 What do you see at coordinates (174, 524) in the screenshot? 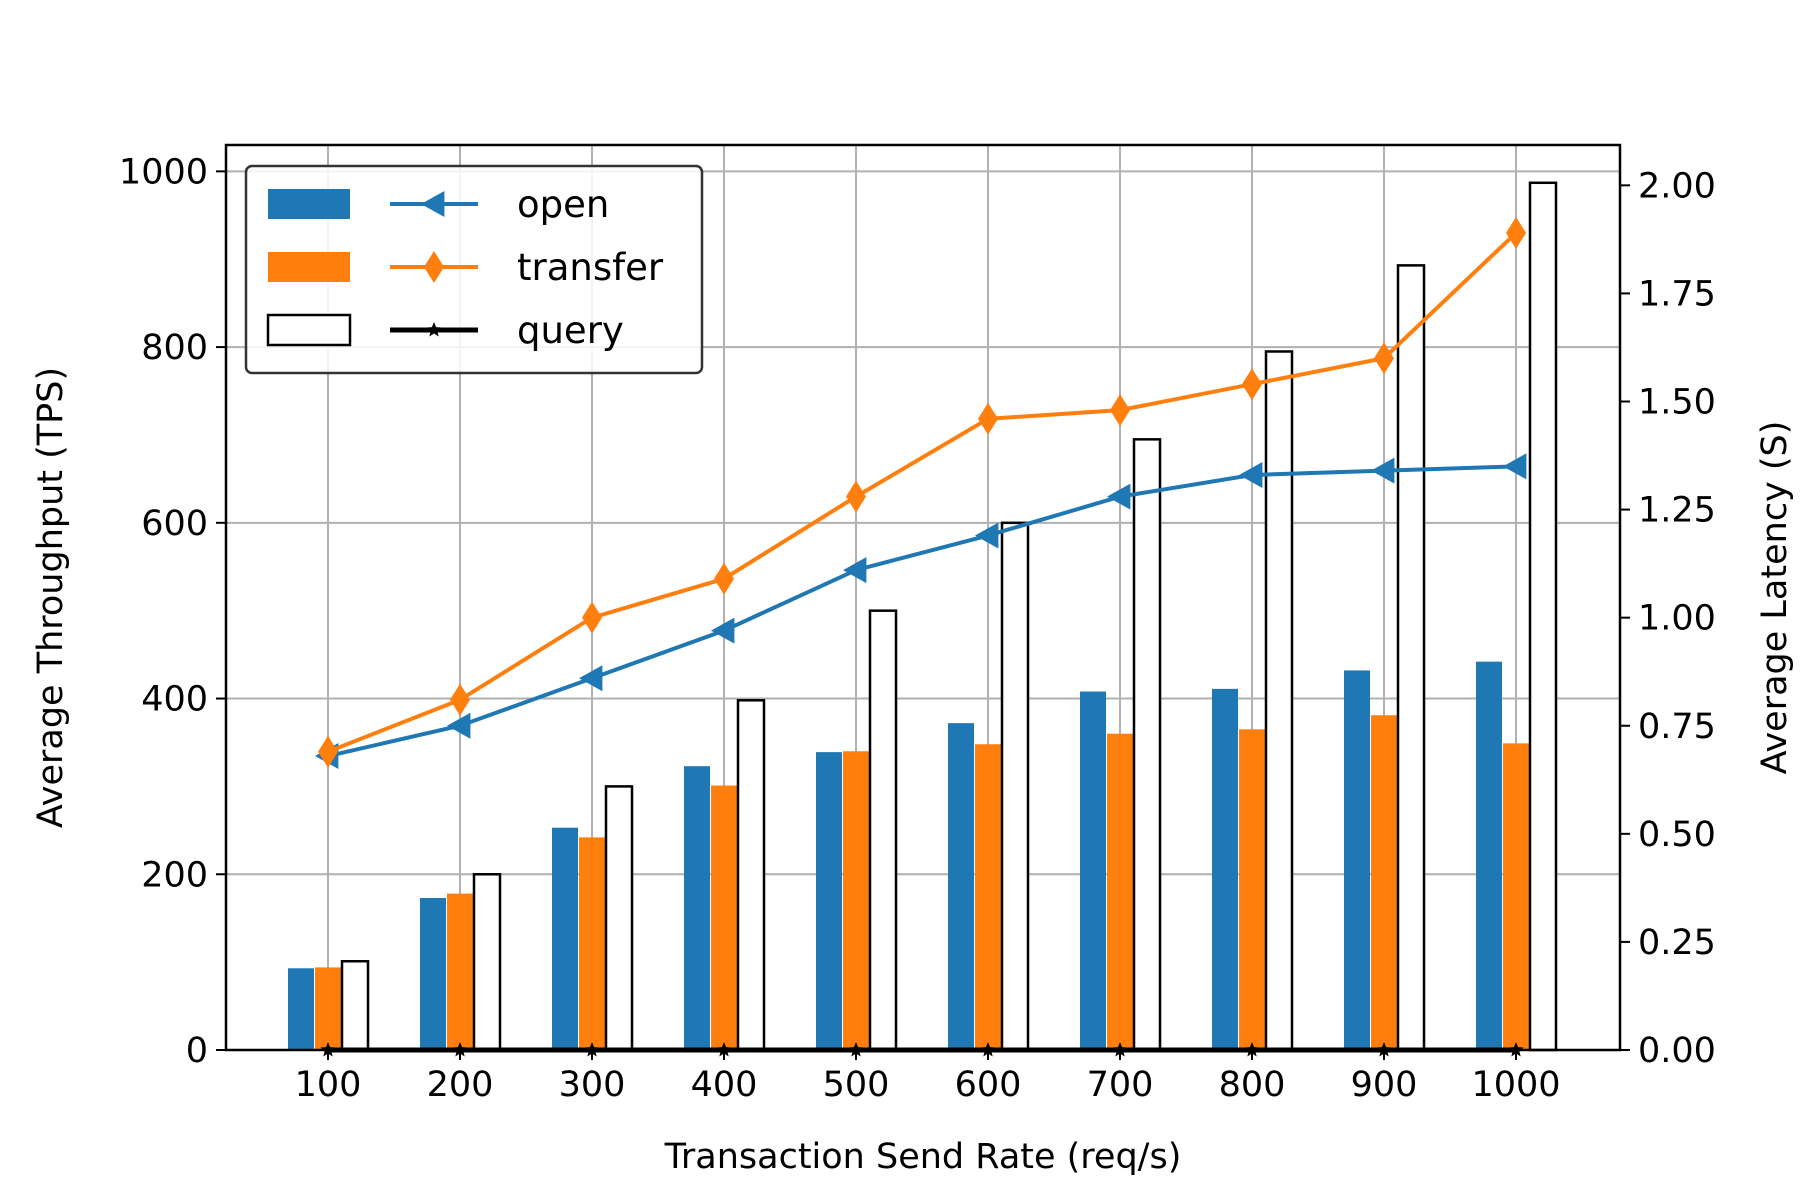
I see `y-tick-label: 600` at bounding box center [174, 524].